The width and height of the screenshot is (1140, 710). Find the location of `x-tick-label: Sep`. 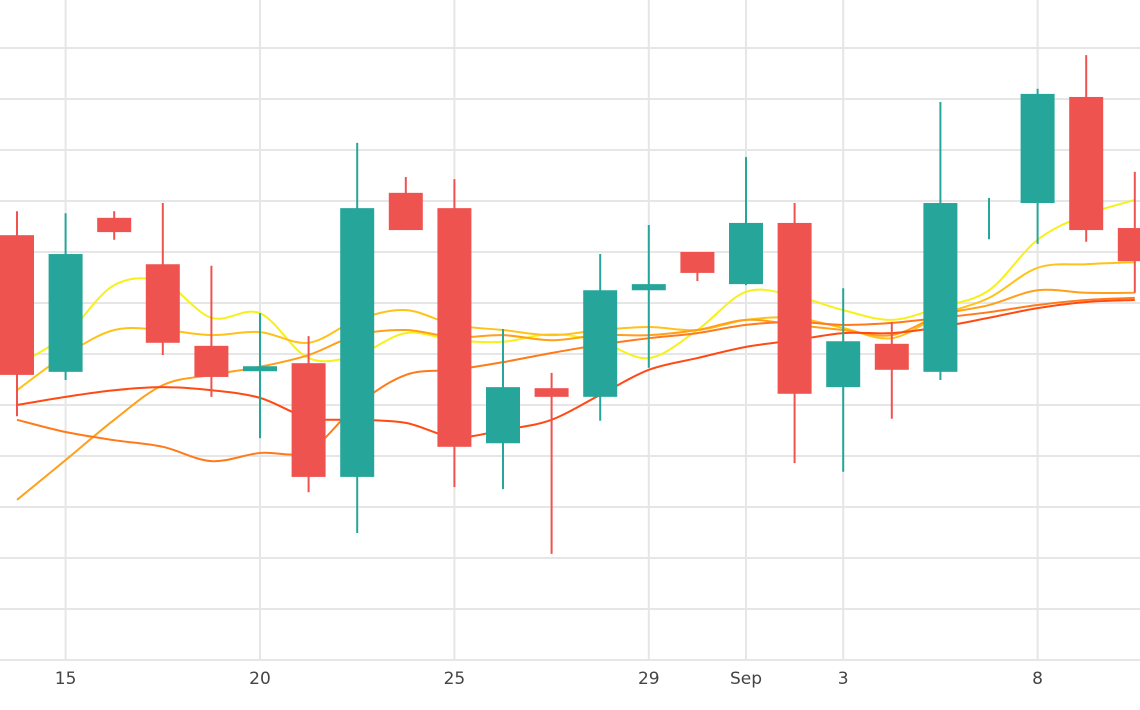

x-tick-label: Sep is located at coordinates (746, 679).